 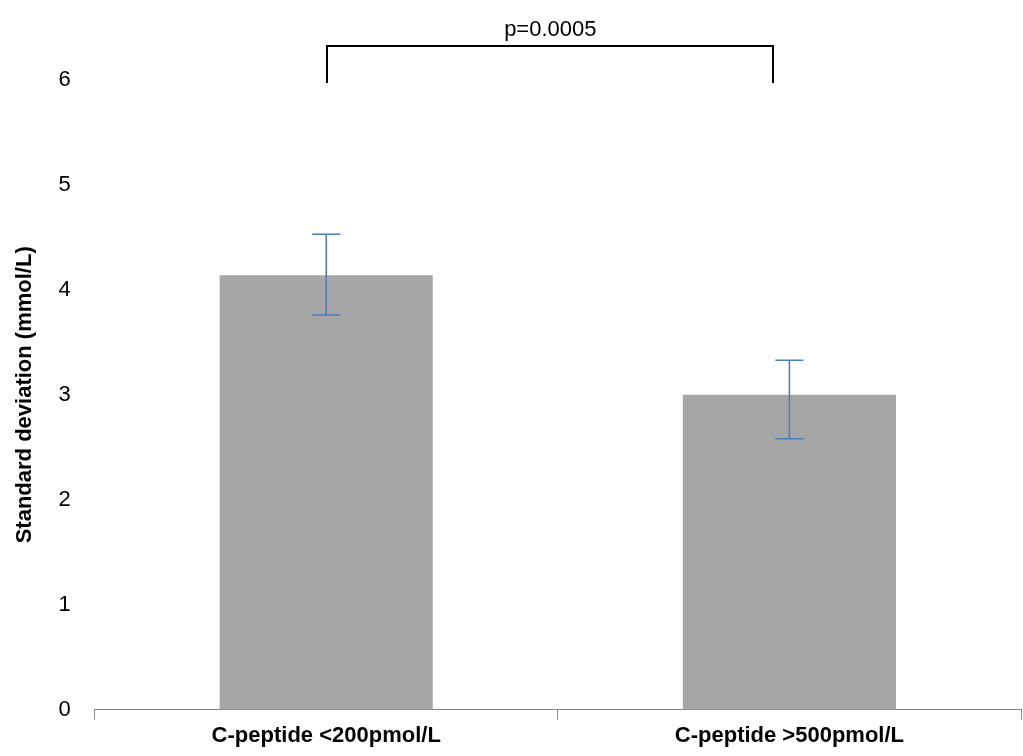 What do you see at coordinates (64, 79) in the screenshot?
I see `y-tick-label: 6` at bounding box center [64, 79].